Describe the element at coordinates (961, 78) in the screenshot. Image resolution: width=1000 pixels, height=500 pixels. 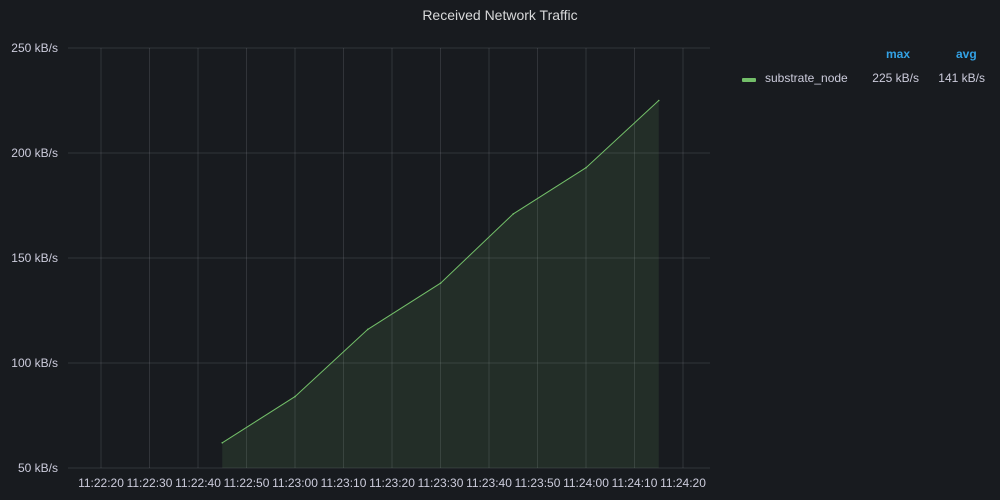
I see `legend-avg-value: 141 kB/s` at that location.